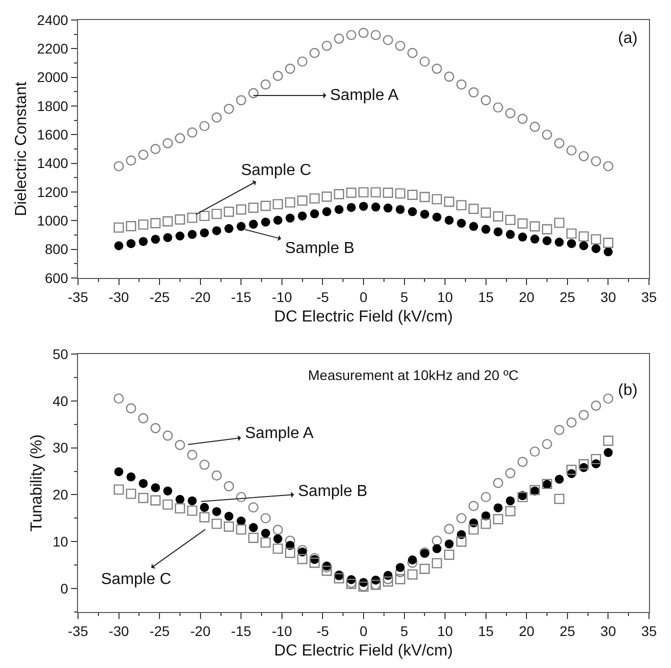 The height and width of the screenshot is (668, 671). I want to click on annotation: (a), so click(628, 38).